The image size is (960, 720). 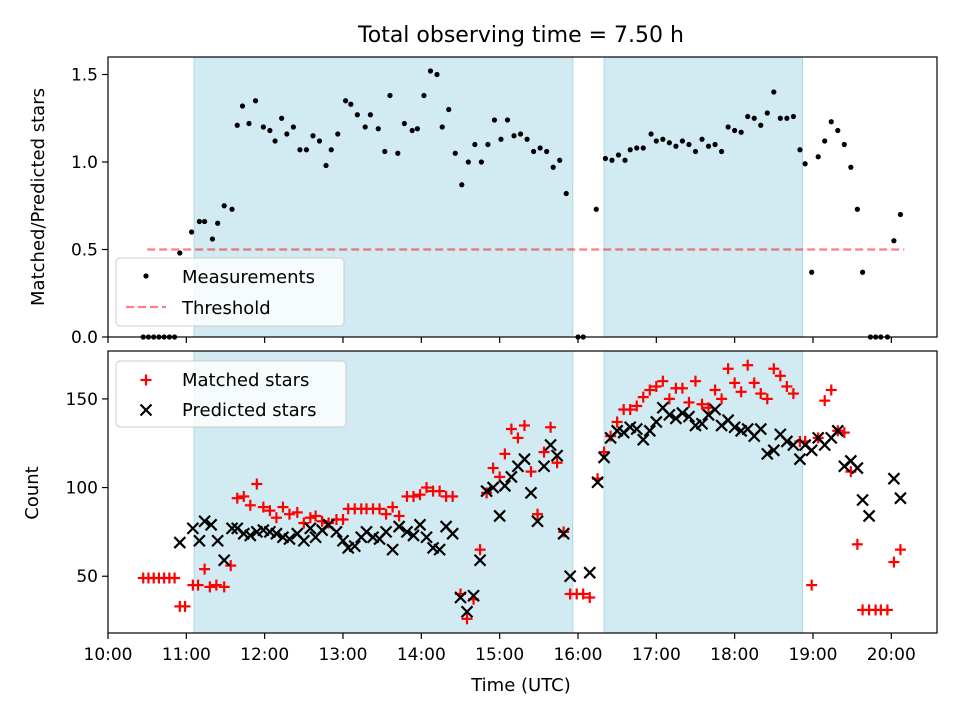 I want to click on bottom-y-tick-label: 100, so click(x=82, y=489).